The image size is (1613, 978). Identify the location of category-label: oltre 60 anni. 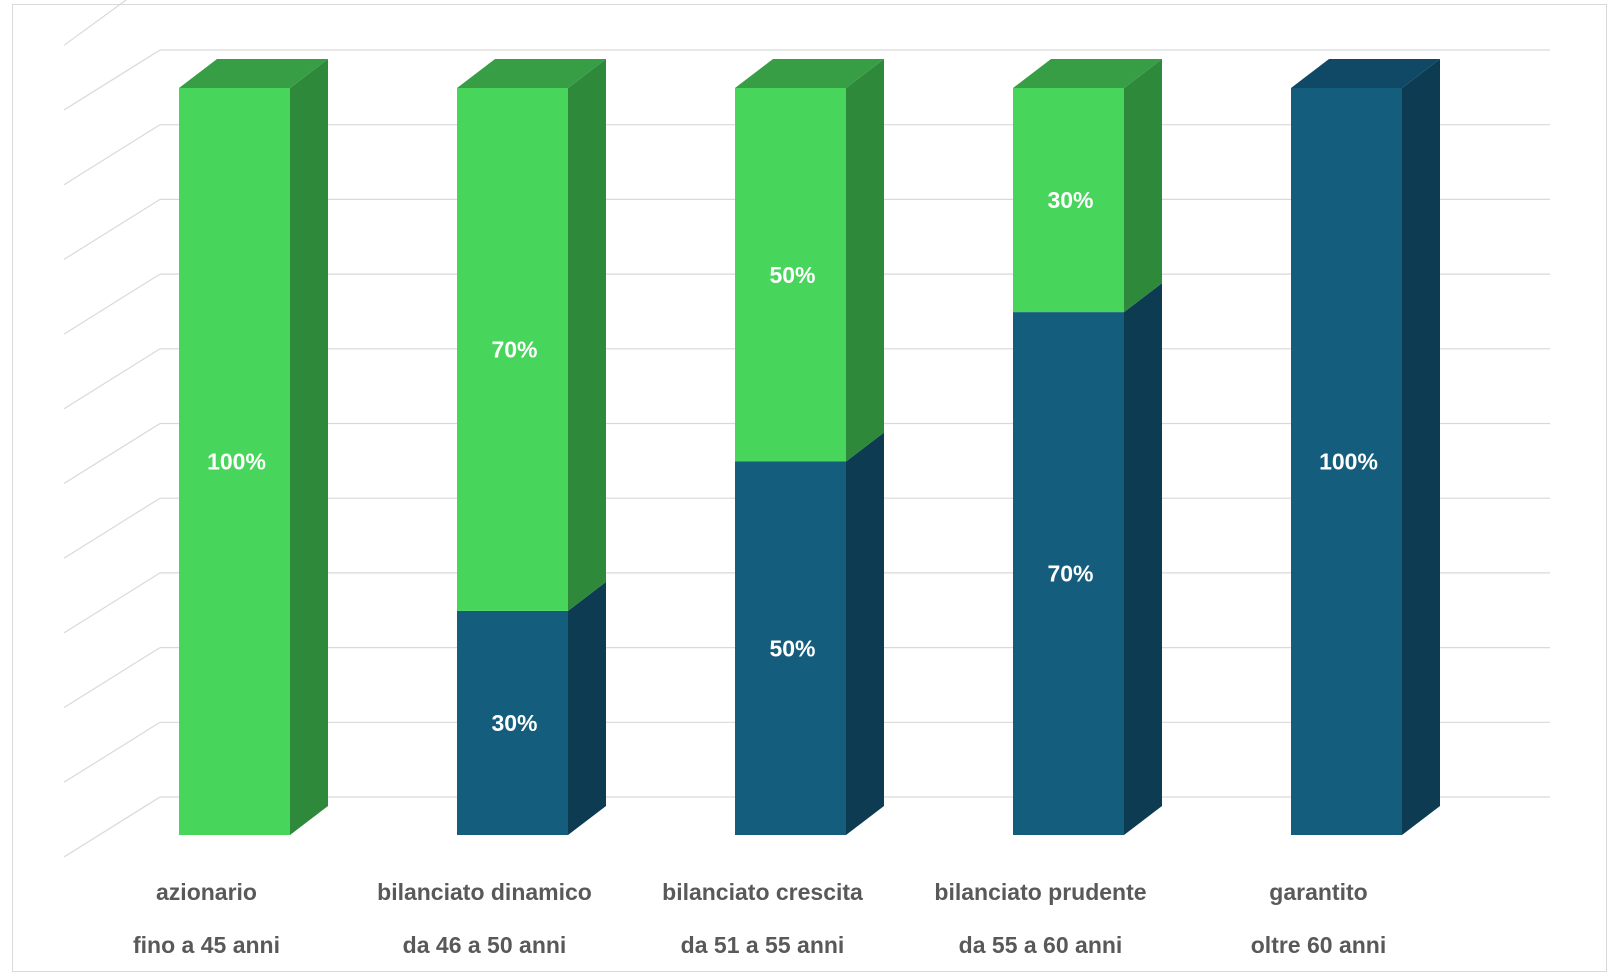
(1318, 945).